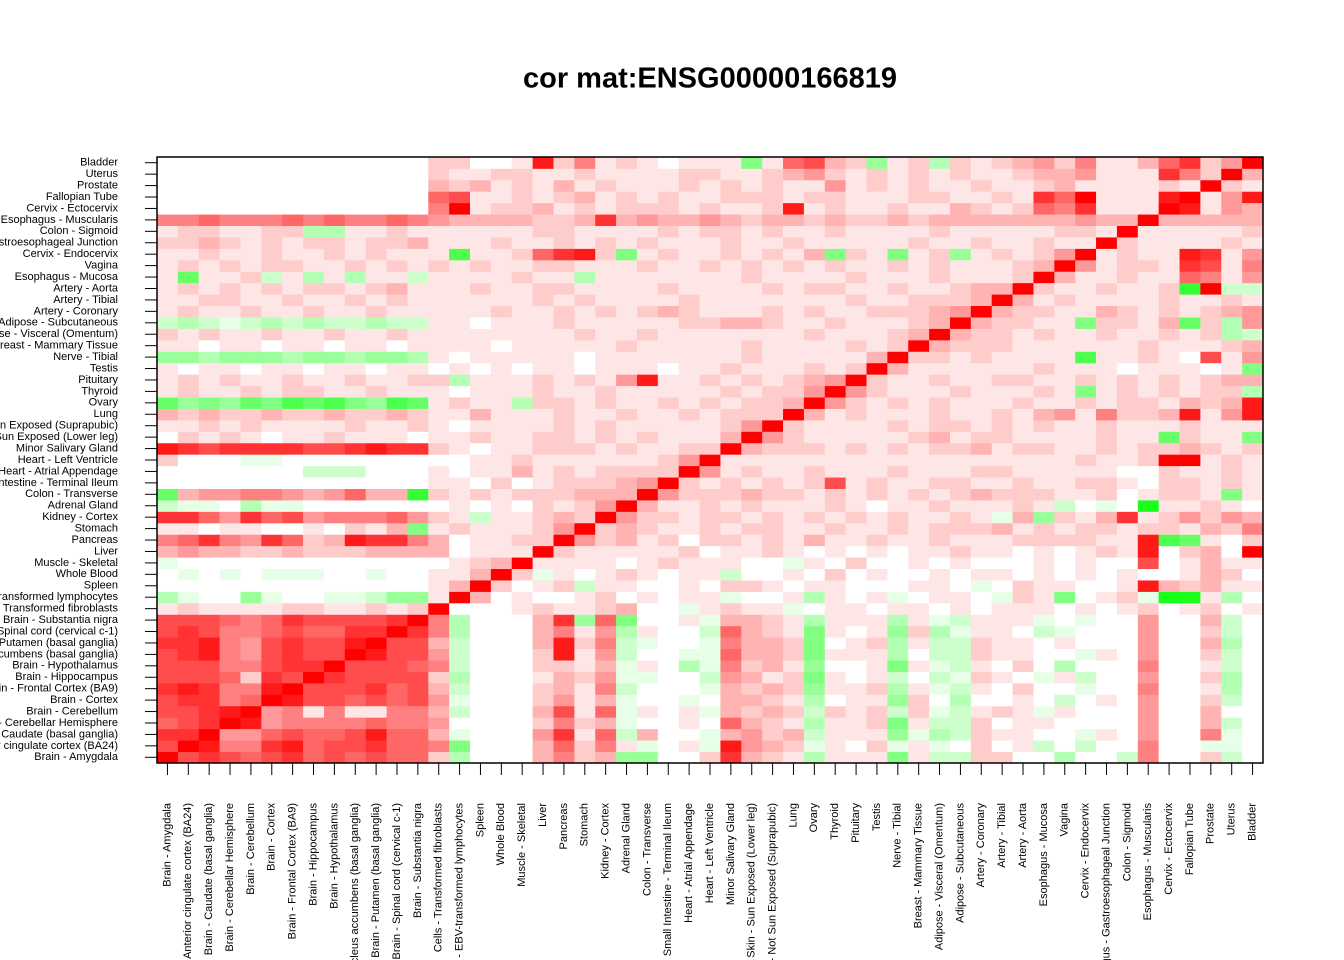 The height and width of the screenshot is (960, 1344). What do you see at coordinates (66, 677) in the screenshot?
I see `y-tick-label: Brain - Hippocampus` at bounding box center [66, 677].